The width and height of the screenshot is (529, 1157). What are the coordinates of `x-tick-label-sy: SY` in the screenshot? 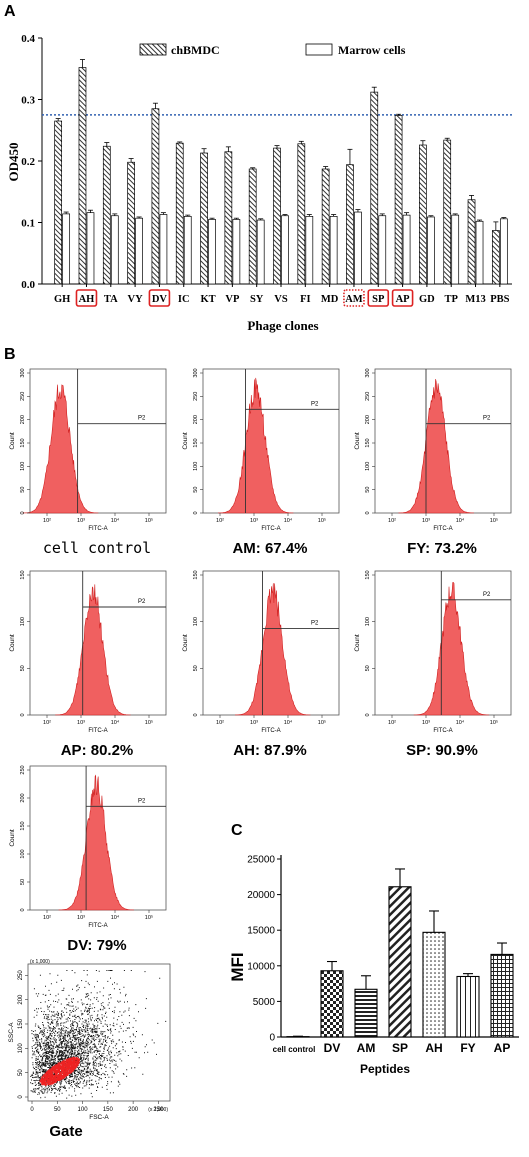 It's located at (257, 299).